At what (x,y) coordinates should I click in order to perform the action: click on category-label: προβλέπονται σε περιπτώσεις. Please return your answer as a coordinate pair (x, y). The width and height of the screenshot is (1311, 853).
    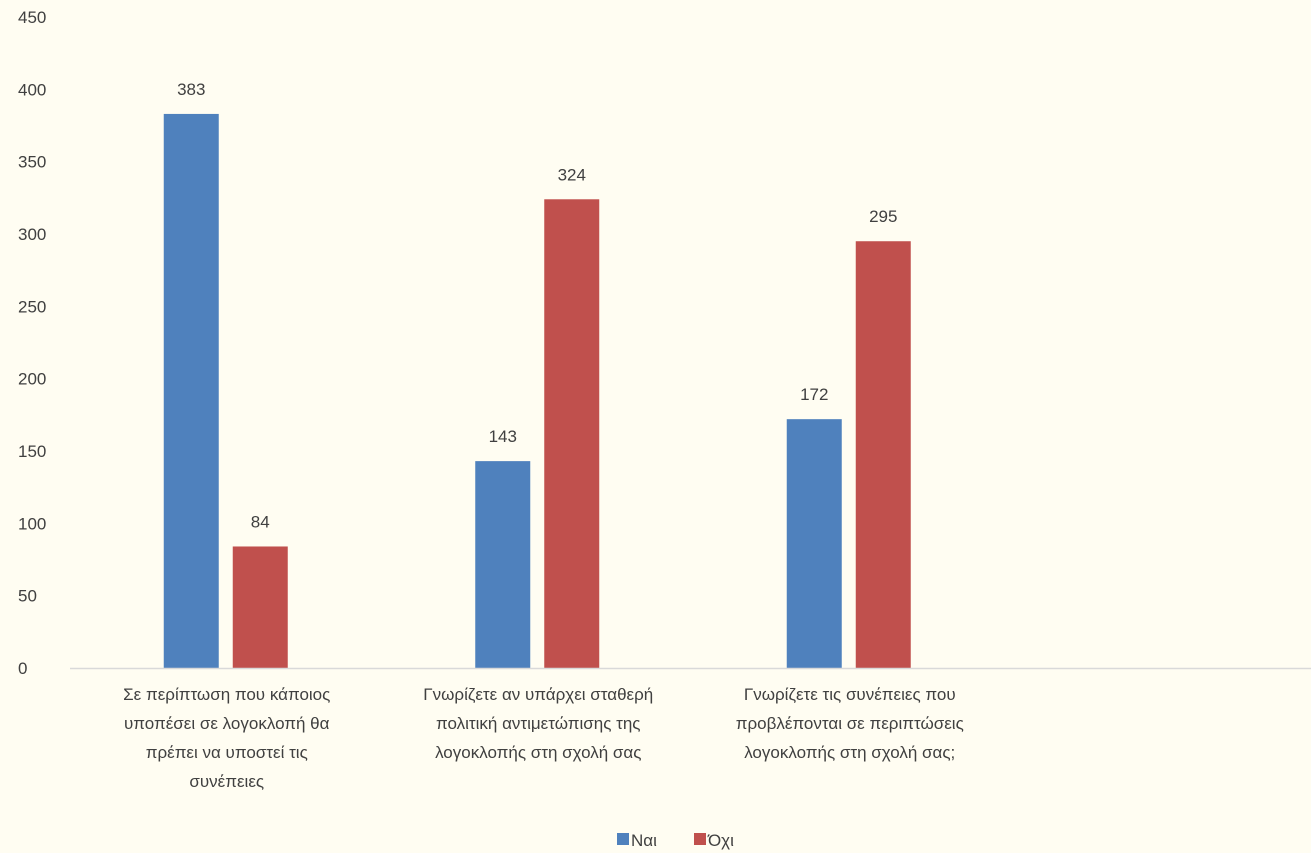
    Looking at the image, I should click on (850, 723).